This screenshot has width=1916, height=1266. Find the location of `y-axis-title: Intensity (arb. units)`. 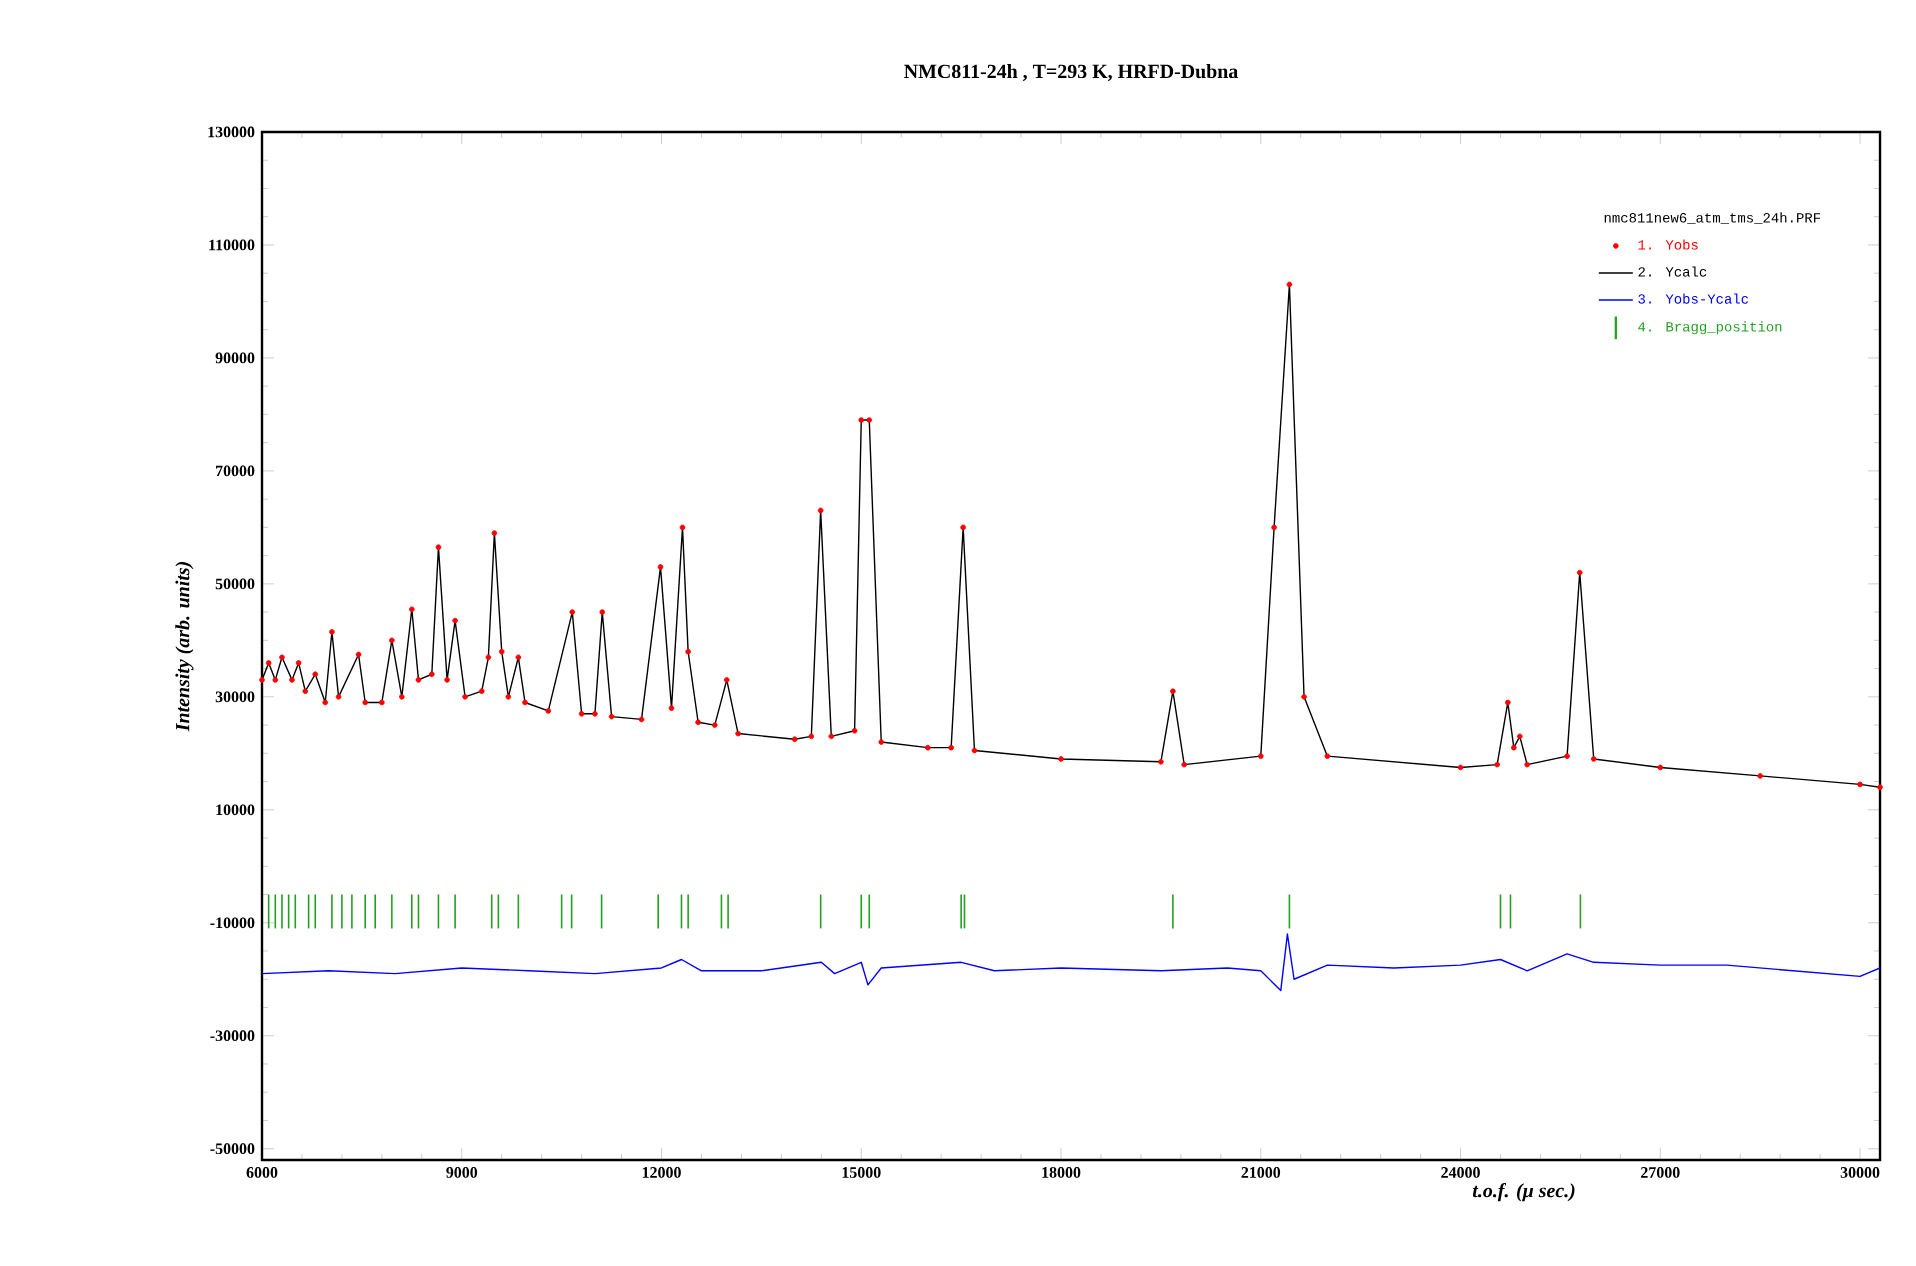

y-axis-title: Intensity (arb. units) is located at coordinates (184, 647).